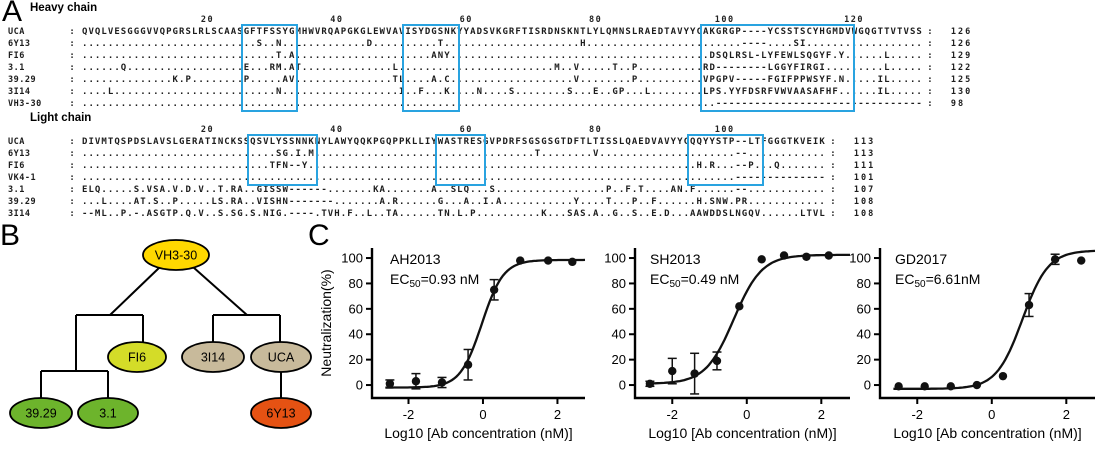  What do you see at coordinates (137, 357) in the screenshot?
I see `tree-node-fi6` at bounding box center [137, 357].